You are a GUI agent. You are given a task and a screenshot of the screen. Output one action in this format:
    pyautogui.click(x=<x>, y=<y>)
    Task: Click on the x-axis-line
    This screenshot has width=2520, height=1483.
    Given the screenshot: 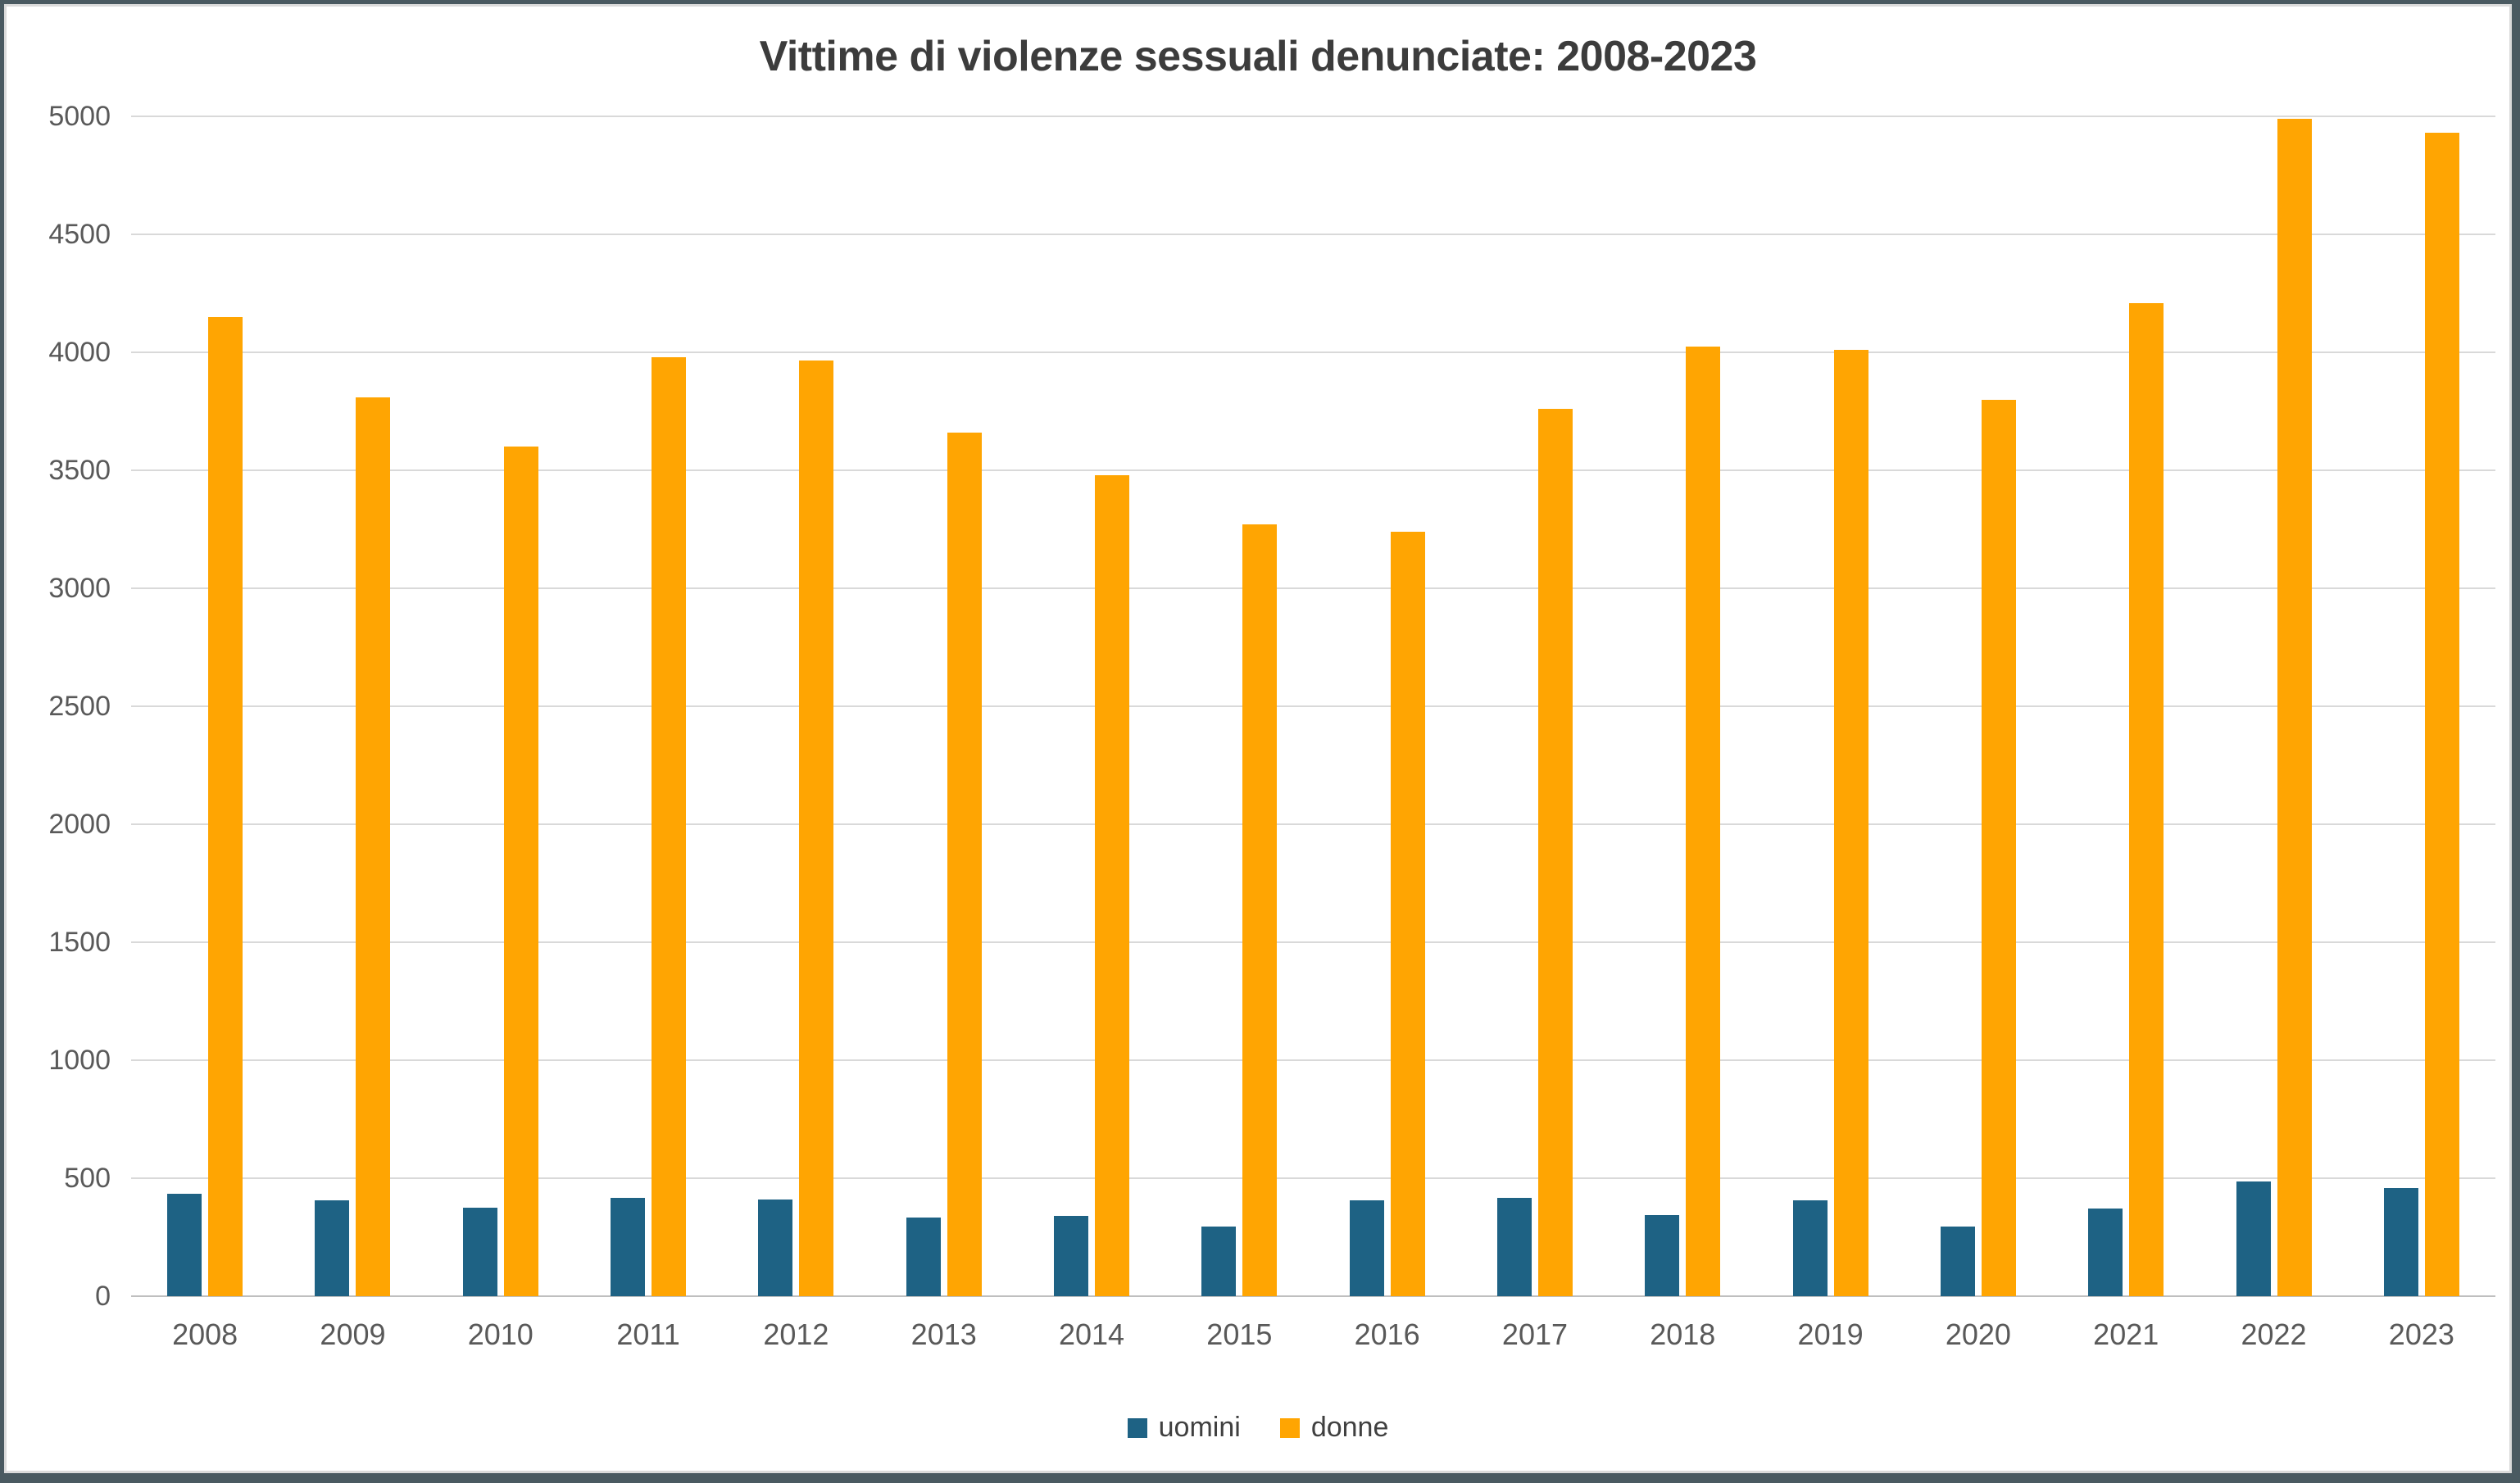 What is the action you would take?
    pyautogui.click(x=1313, y=1296)
    